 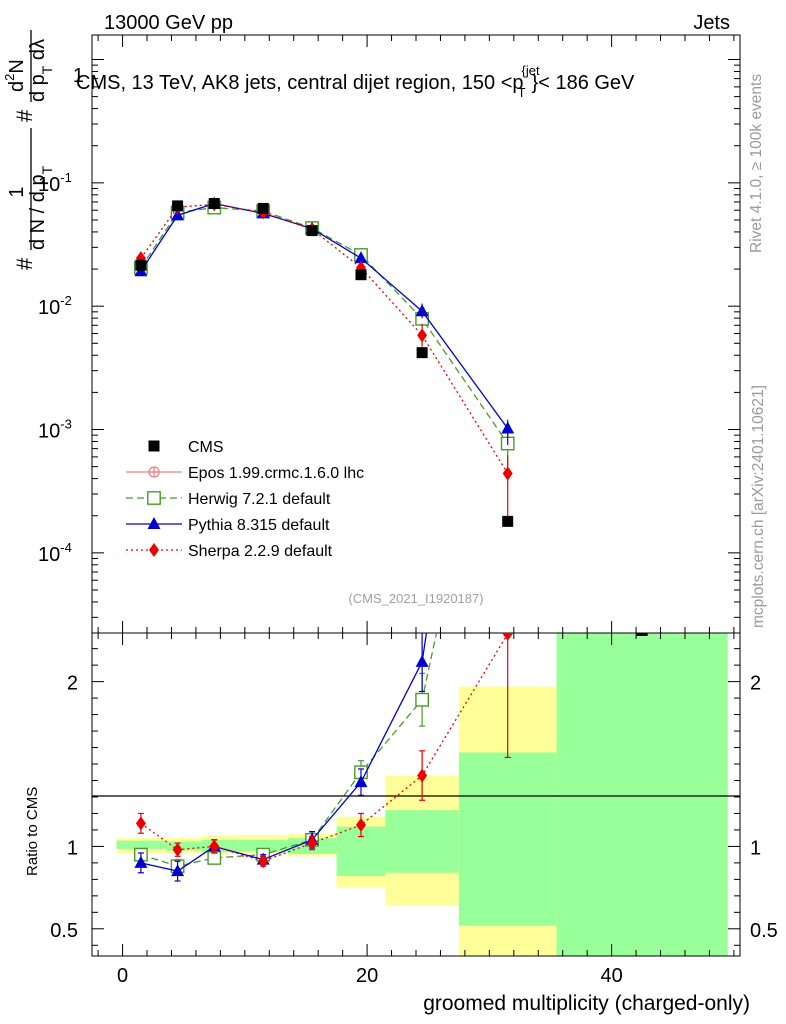 What do you see at coordinates (415, 598) in the screenshot?
I see `analysis-watermark: (CMS_2021_I1920187)` at bounding box center [415, 598].